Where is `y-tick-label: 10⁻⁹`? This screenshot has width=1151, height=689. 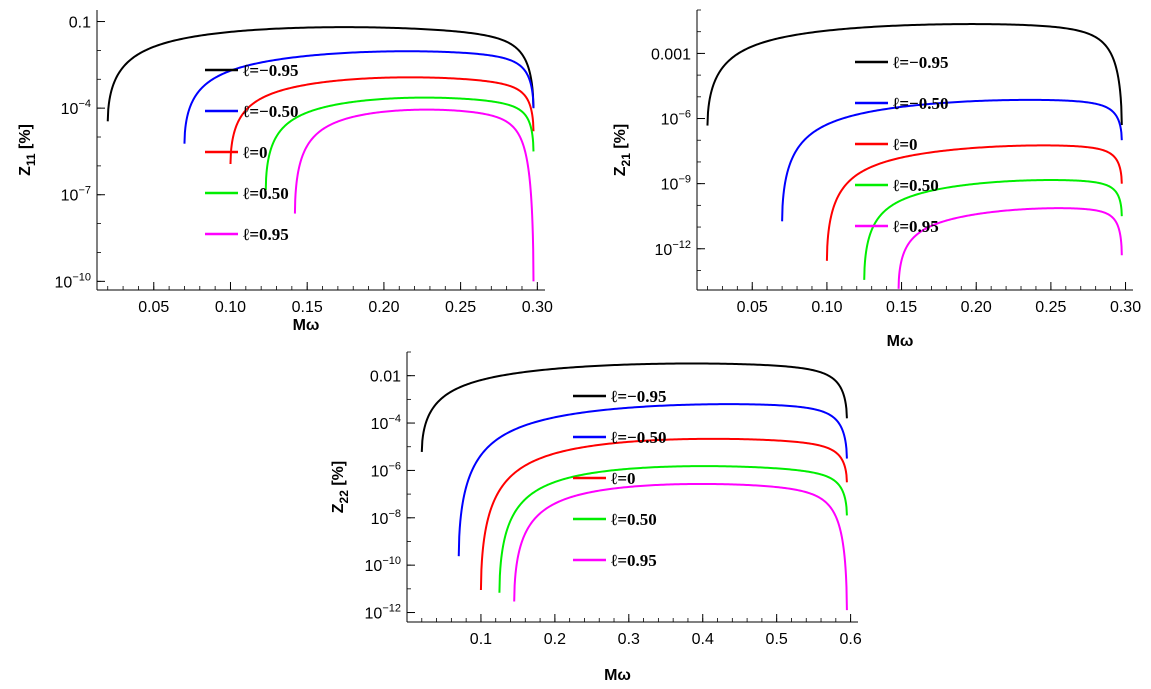 y-tick-label: 10⁻⁹ is located at coordinates (676, 184).